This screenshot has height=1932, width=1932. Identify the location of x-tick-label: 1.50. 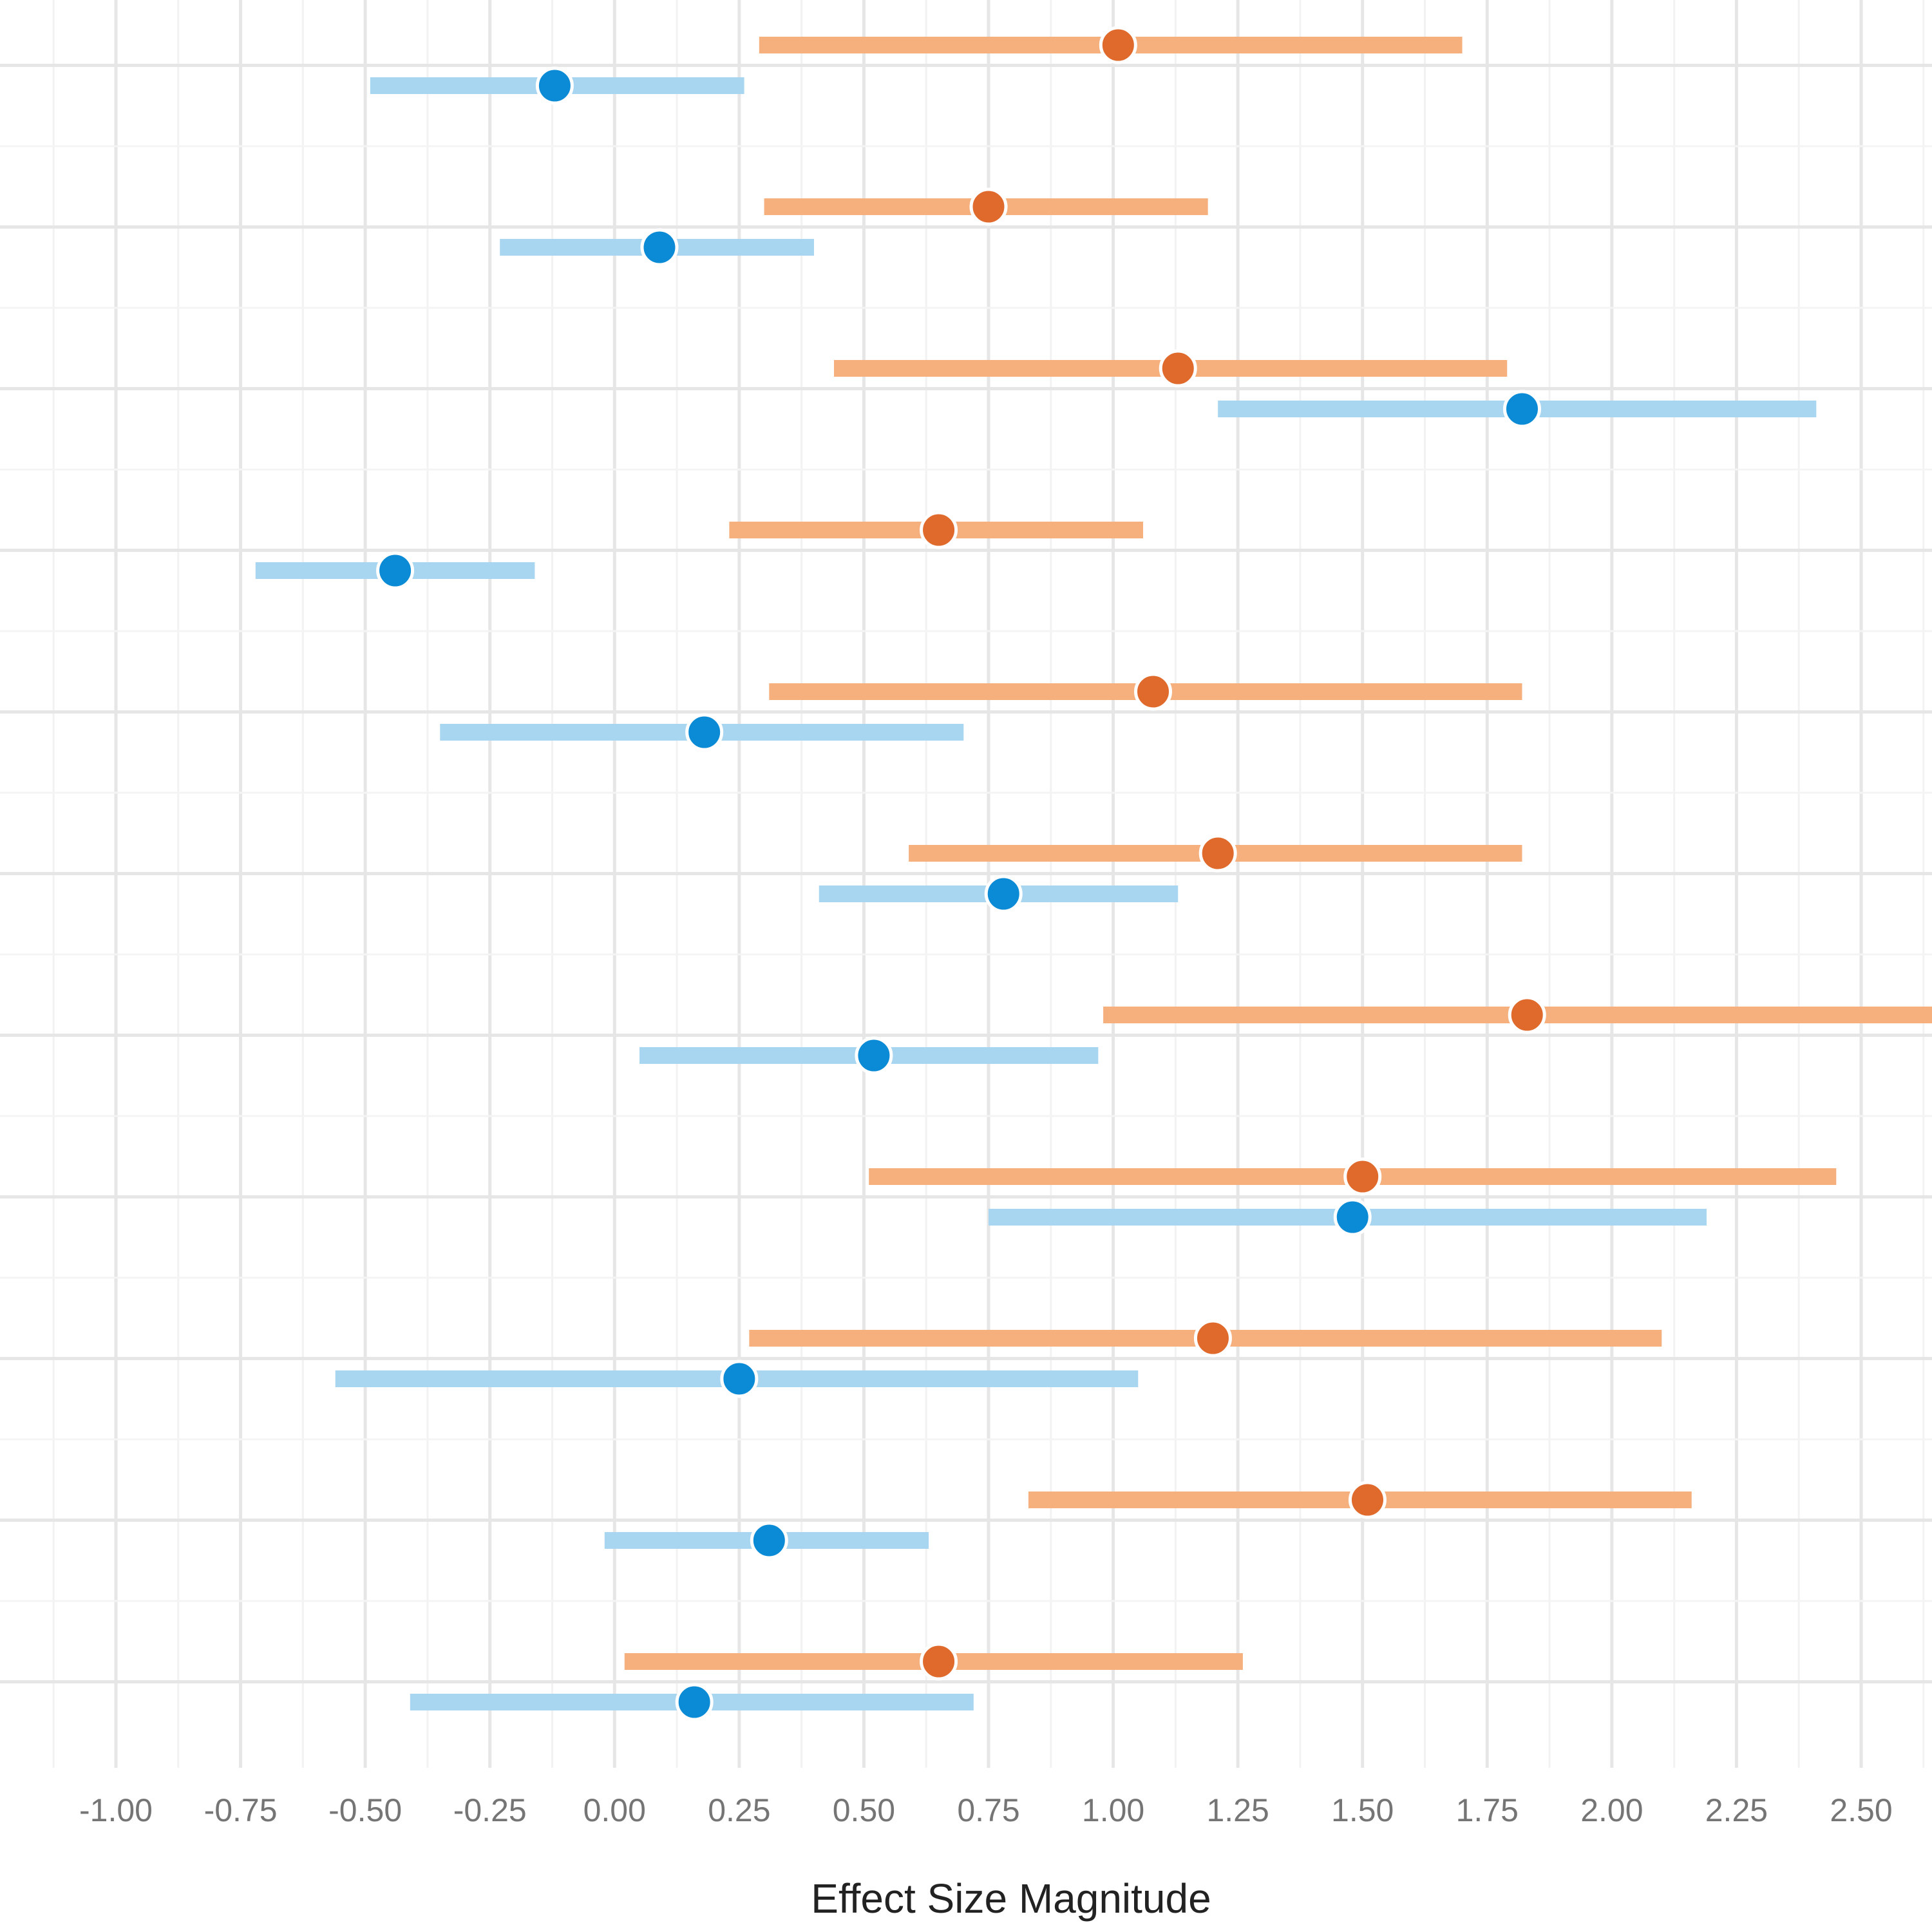
(1362, 1810).